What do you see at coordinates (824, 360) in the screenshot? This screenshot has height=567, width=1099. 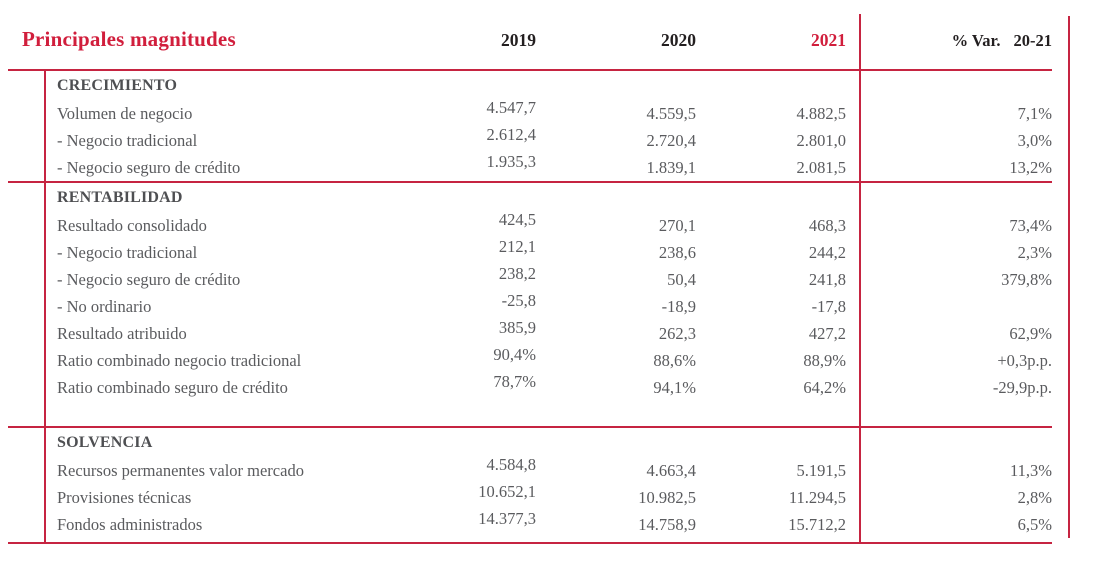 I see `value-2021: 88,9%` at bounding box center [824, 360].